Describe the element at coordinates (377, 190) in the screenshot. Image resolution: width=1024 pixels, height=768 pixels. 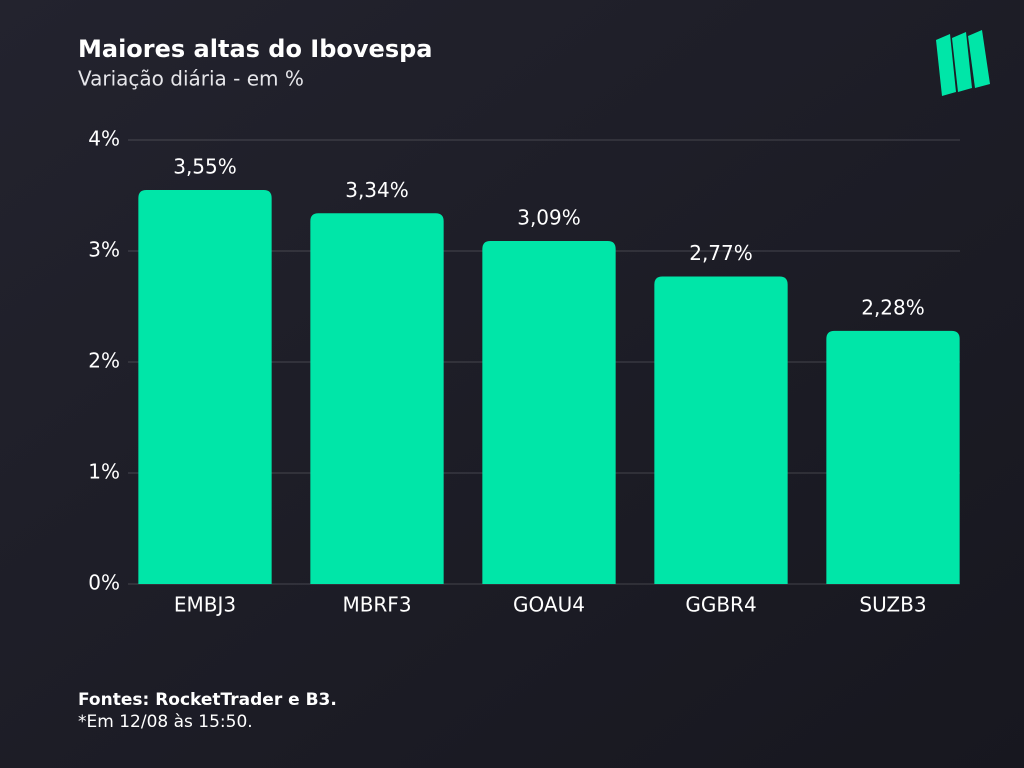
I see `value-label: 3,34%` at that location.